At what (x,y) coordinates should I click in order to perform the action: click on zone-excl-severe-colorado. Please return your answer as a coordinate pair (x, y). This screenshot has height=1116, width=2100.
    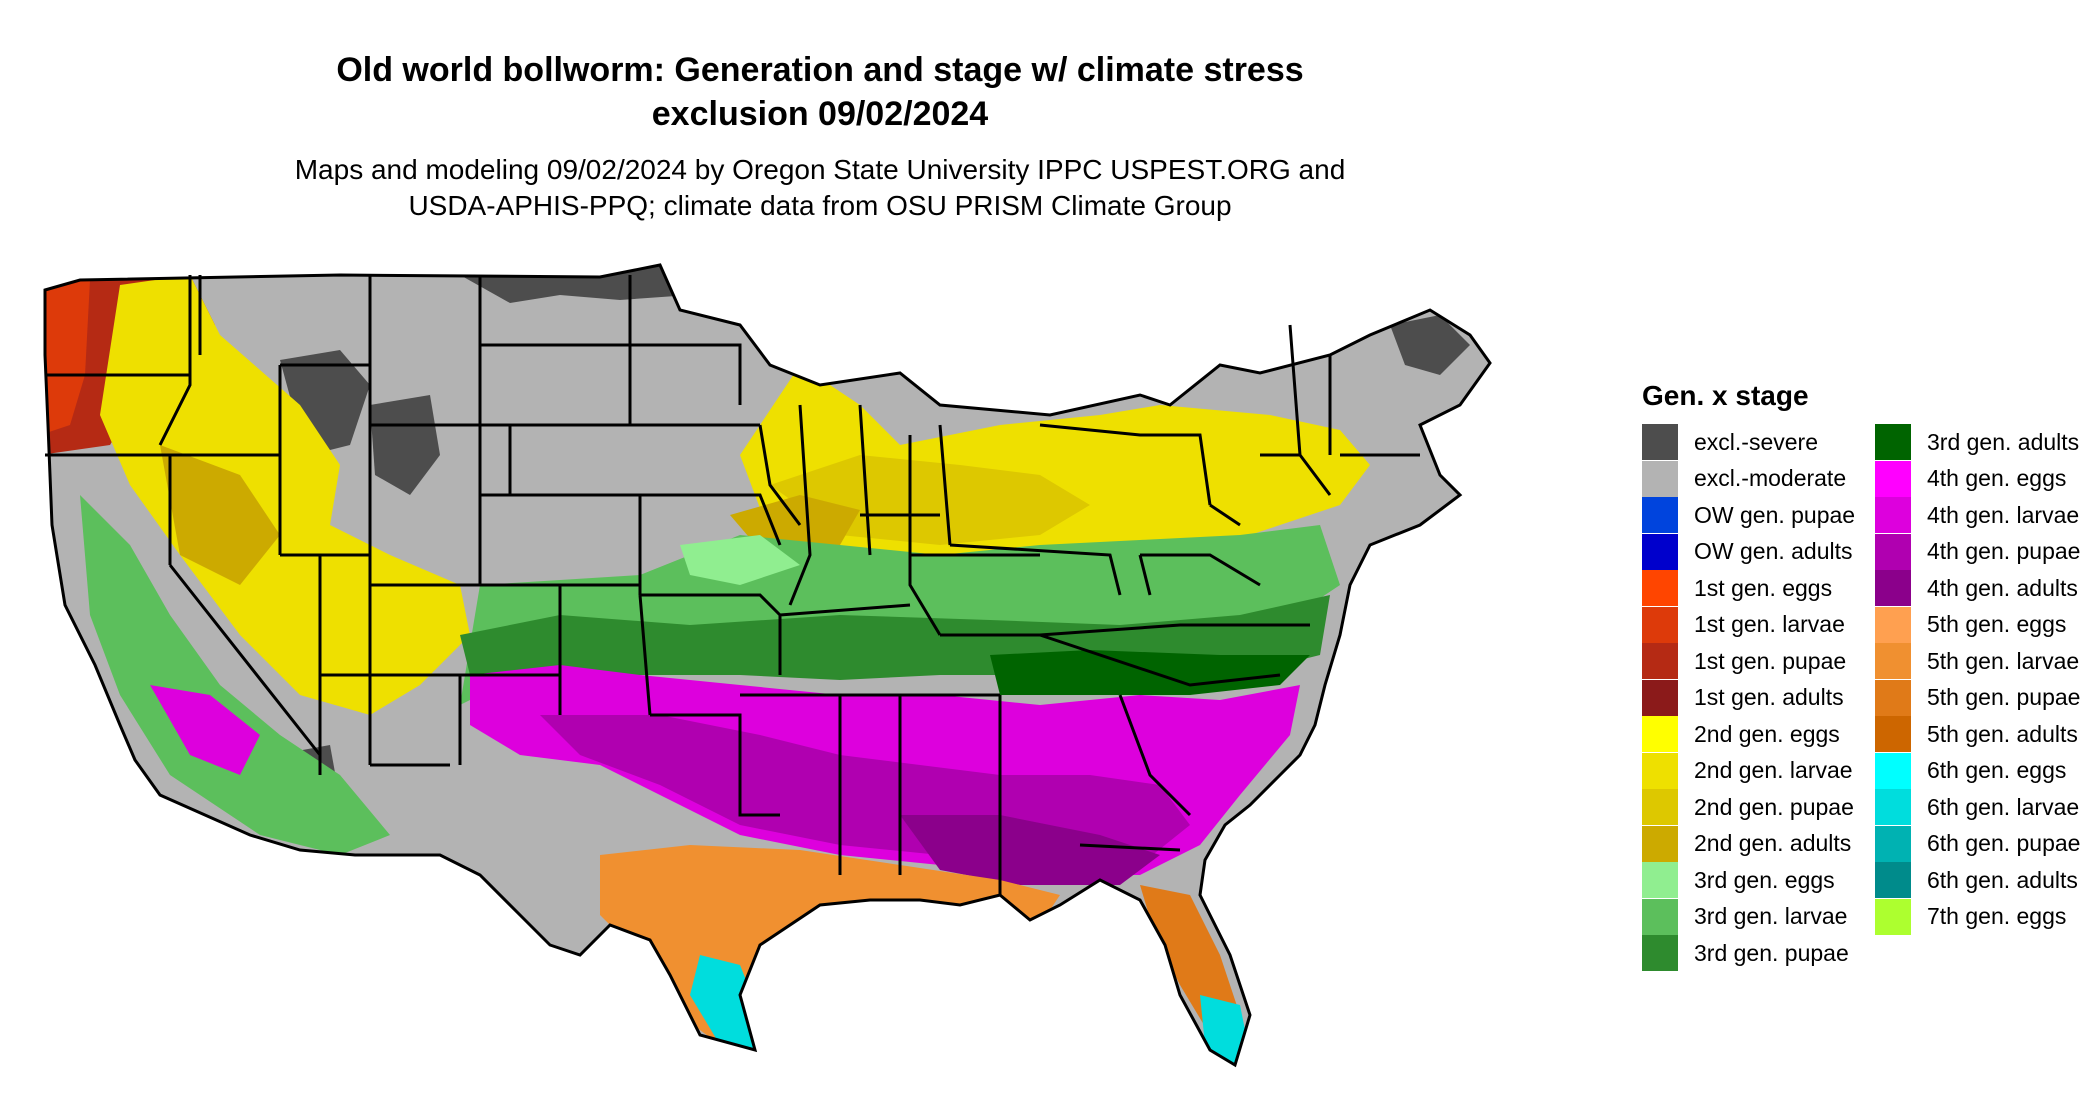
    Looking at the image, I should click on (405, 445).